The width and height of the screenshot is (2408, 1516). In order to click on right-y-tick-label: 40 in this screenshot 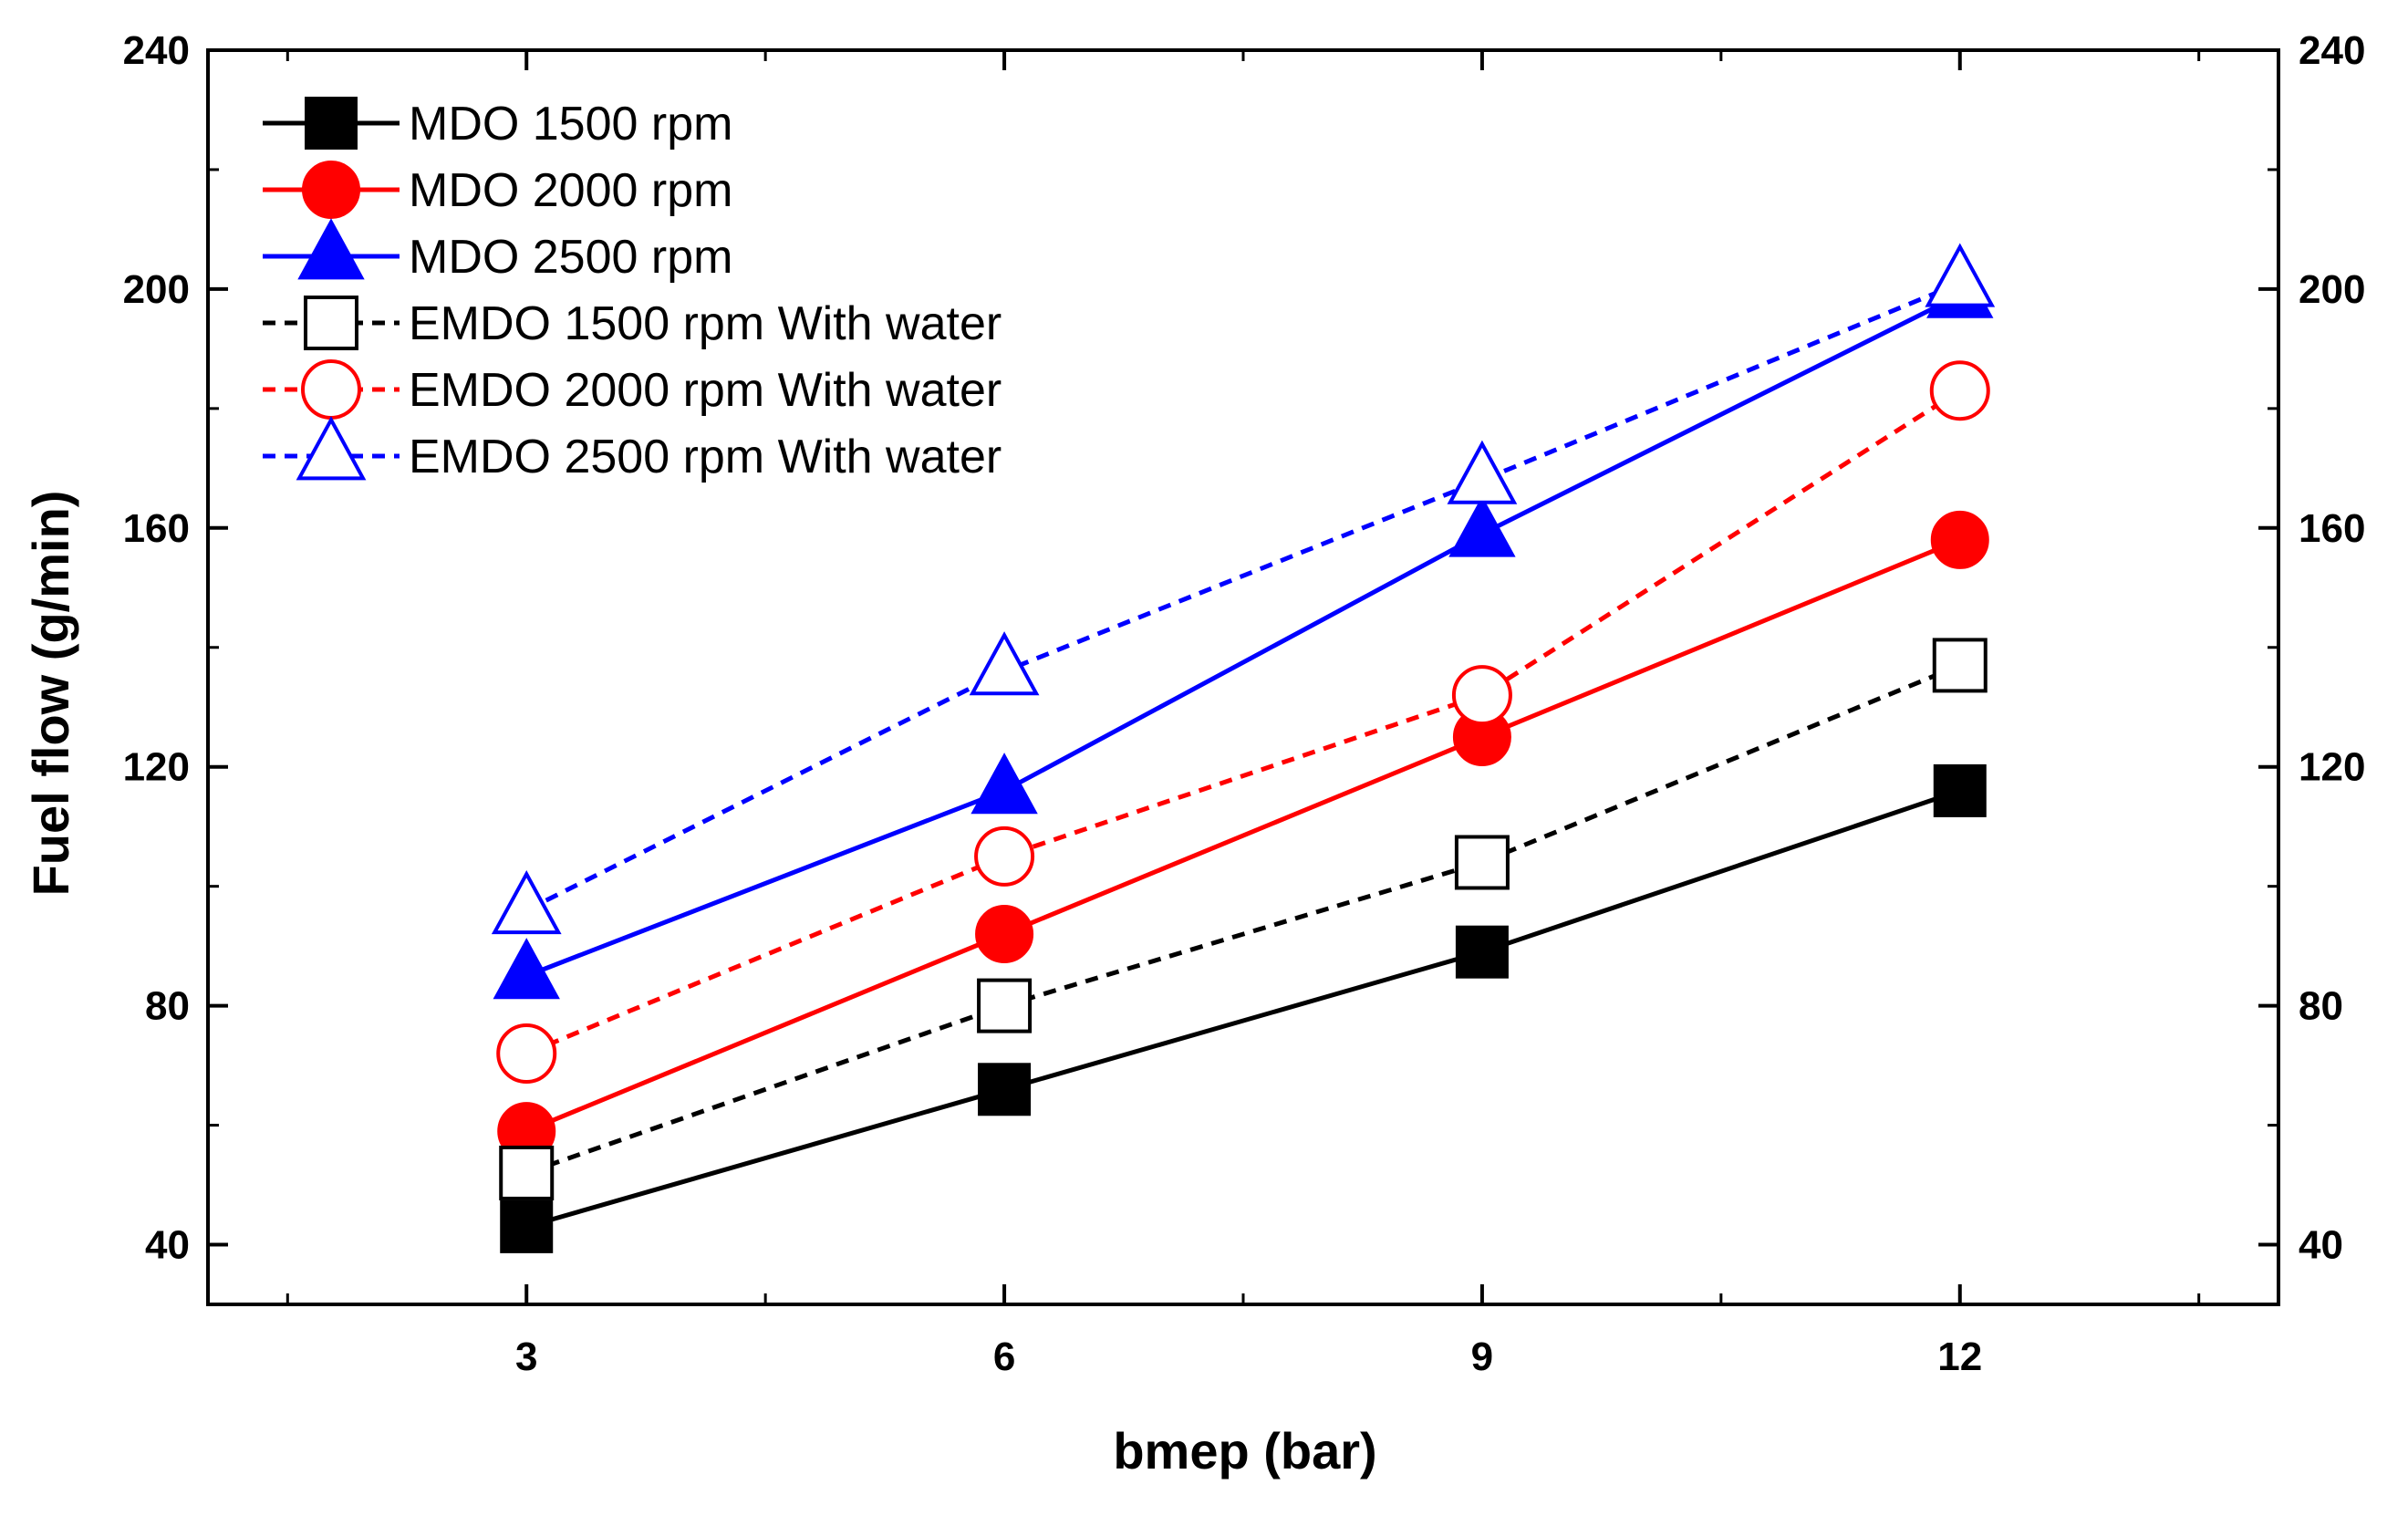, I will do `click(2321, 1245)`.